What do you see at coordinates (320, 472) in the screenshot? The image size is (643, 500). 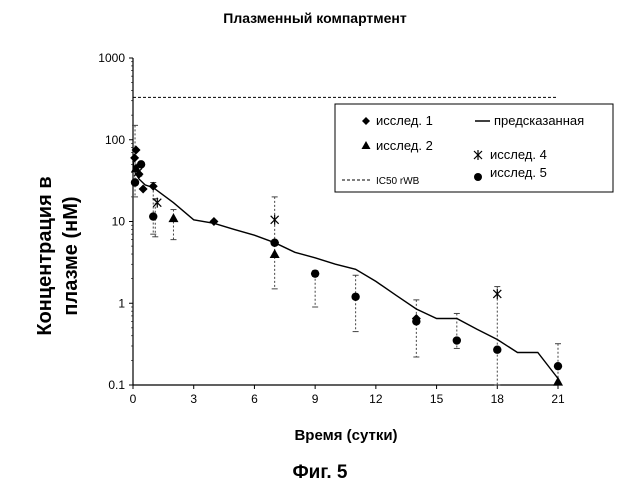 I see `figure-caption: Фиг. 5` at bounding box center [320, 472].